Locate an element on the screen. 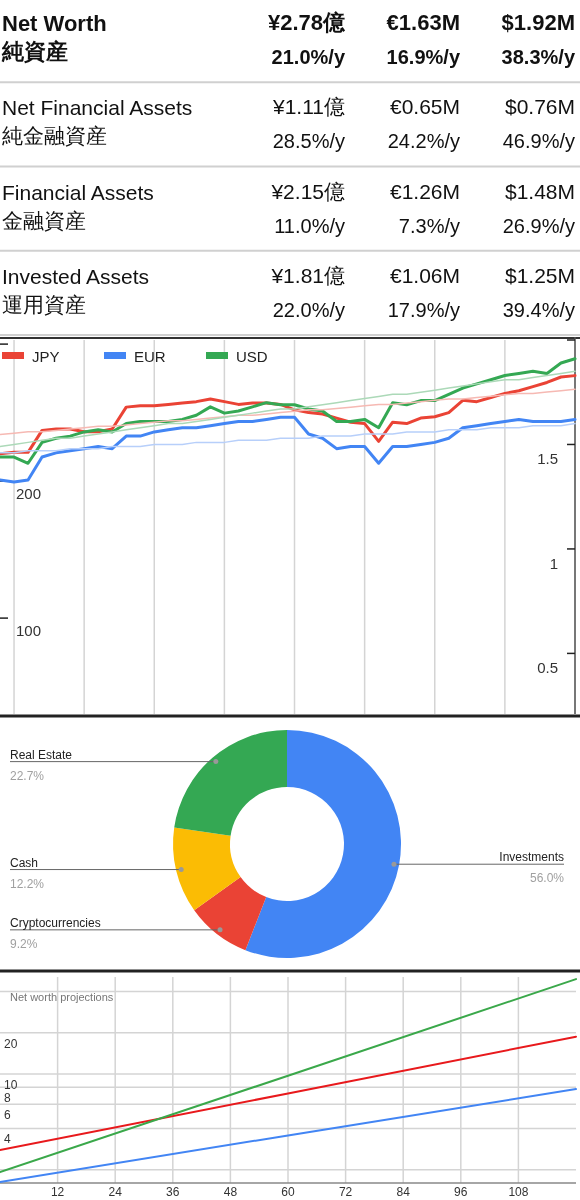 Image resolution: width=580 pixels, height=1200 pixels. data-label: 9.2% is located at coordinates (24, 943).